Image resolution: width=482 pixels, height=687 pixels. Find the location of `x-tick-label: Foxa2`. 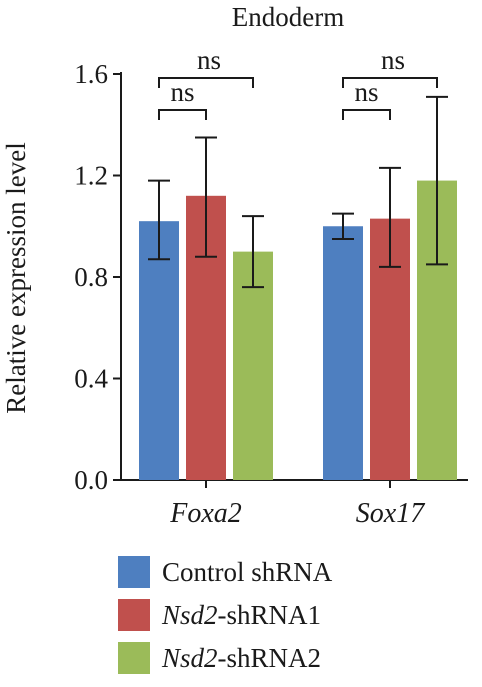

x-tick-label: Foxa2 is located at coordinates (205, 513).